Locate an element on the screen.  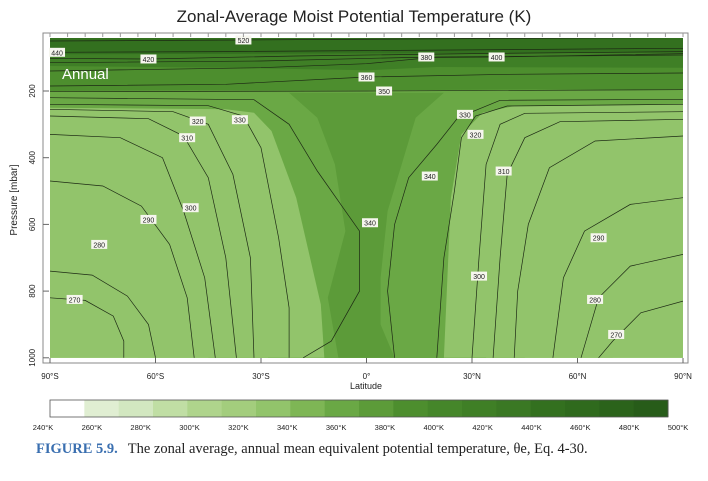
contour-label: 360 is located at coordinates (366, 77).